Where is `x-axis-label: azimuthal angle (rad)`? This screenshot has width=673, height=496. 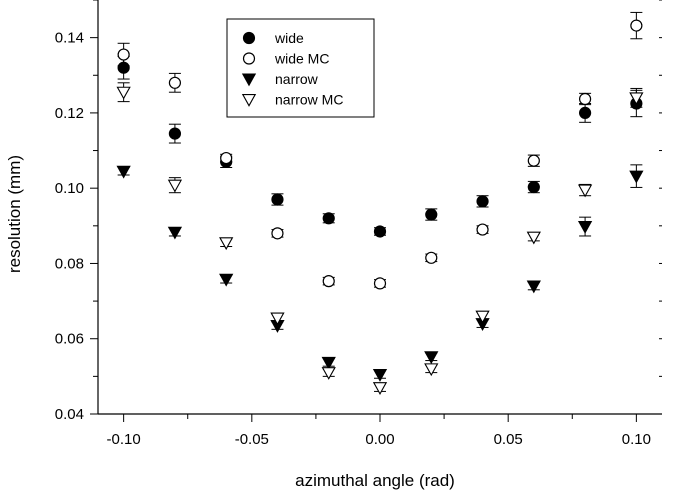
x-axis-label: azimuthal angle (rad) is located at coordinates (375, 480).